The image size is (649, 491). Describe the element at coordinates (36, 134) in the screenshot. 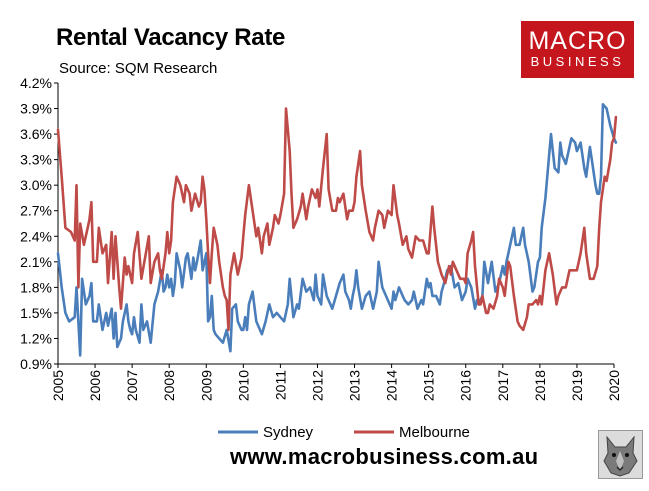

I see `y-tick-label: 3.6%` at that location.